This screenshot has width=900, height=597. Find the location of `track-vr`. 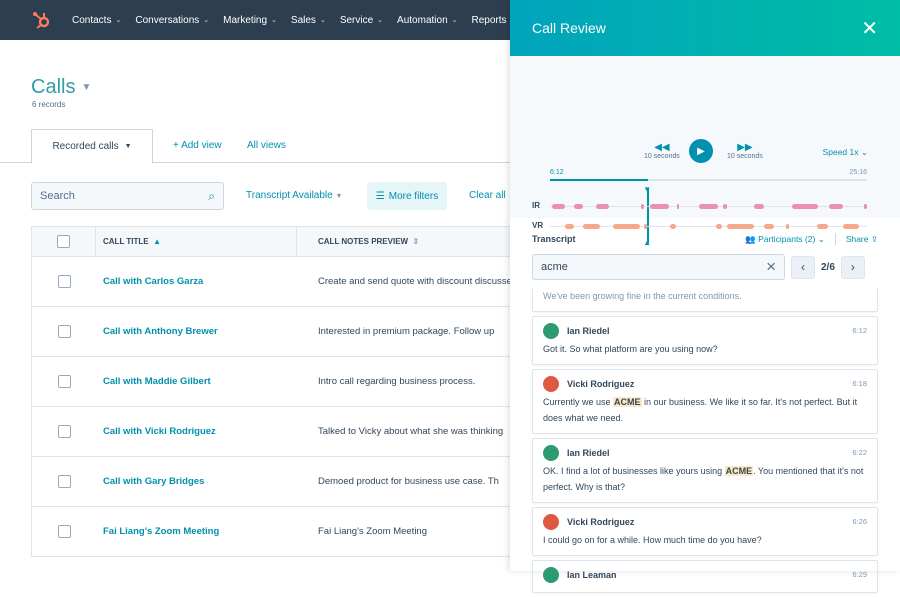

track-vr is located at coordinates (708, 226).